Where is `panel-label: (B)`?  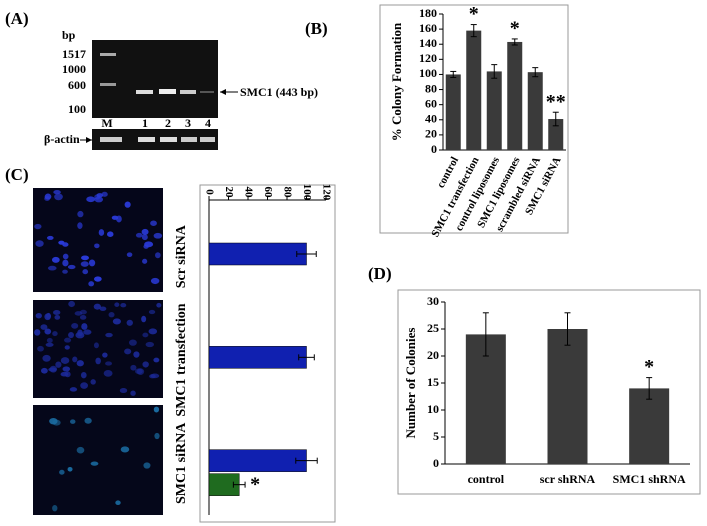 panel-label: (B) is located at coordinates (316, 28).